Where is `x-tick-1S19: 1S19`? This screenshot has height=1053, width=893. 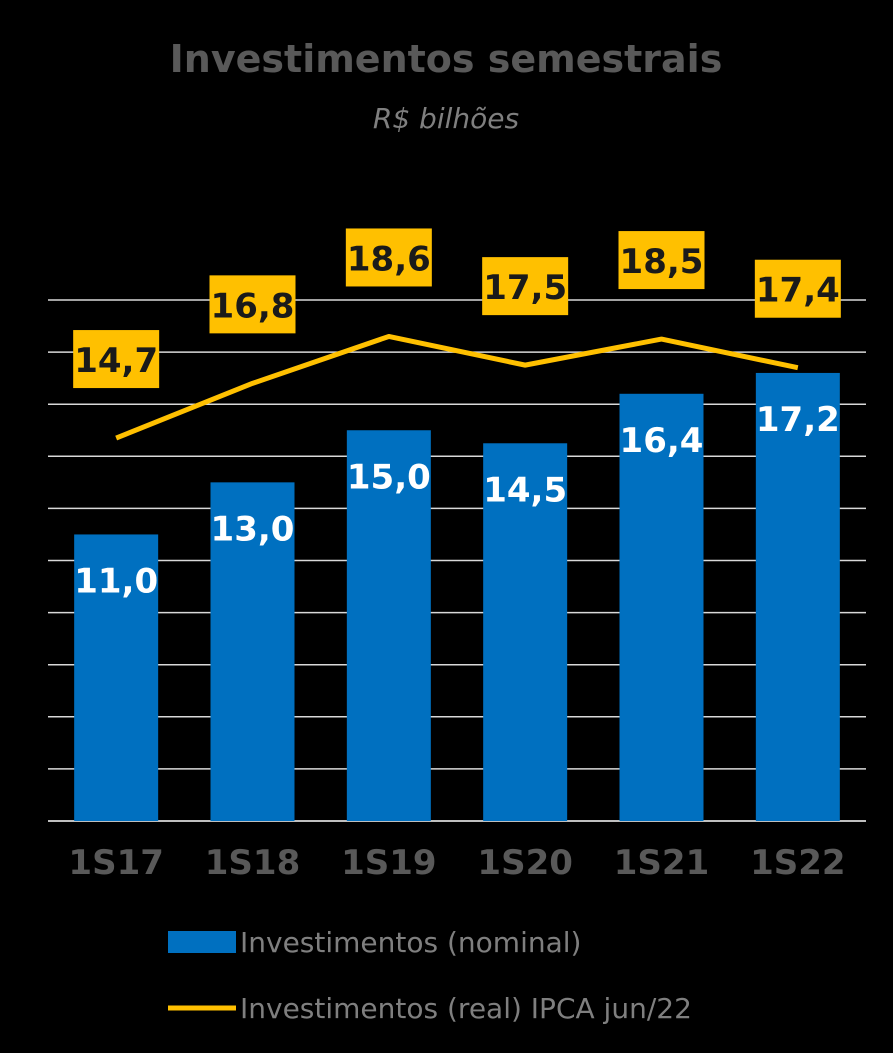 x-tick-1S19: 1S19 is located at coordinates (388, 863).